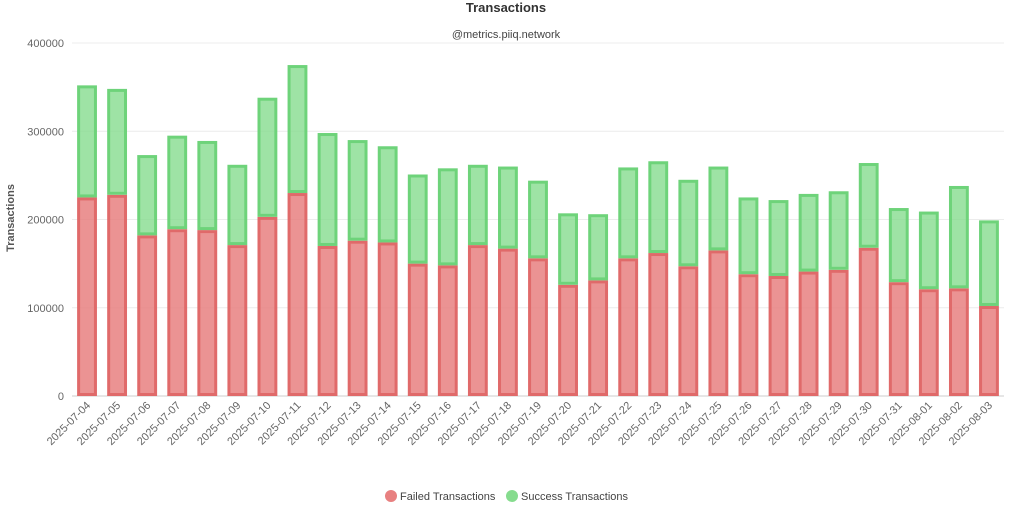 The height and width of the screenshot is (518, 1024). I want to click on y-tick-label: 300000, so click(45, 132).